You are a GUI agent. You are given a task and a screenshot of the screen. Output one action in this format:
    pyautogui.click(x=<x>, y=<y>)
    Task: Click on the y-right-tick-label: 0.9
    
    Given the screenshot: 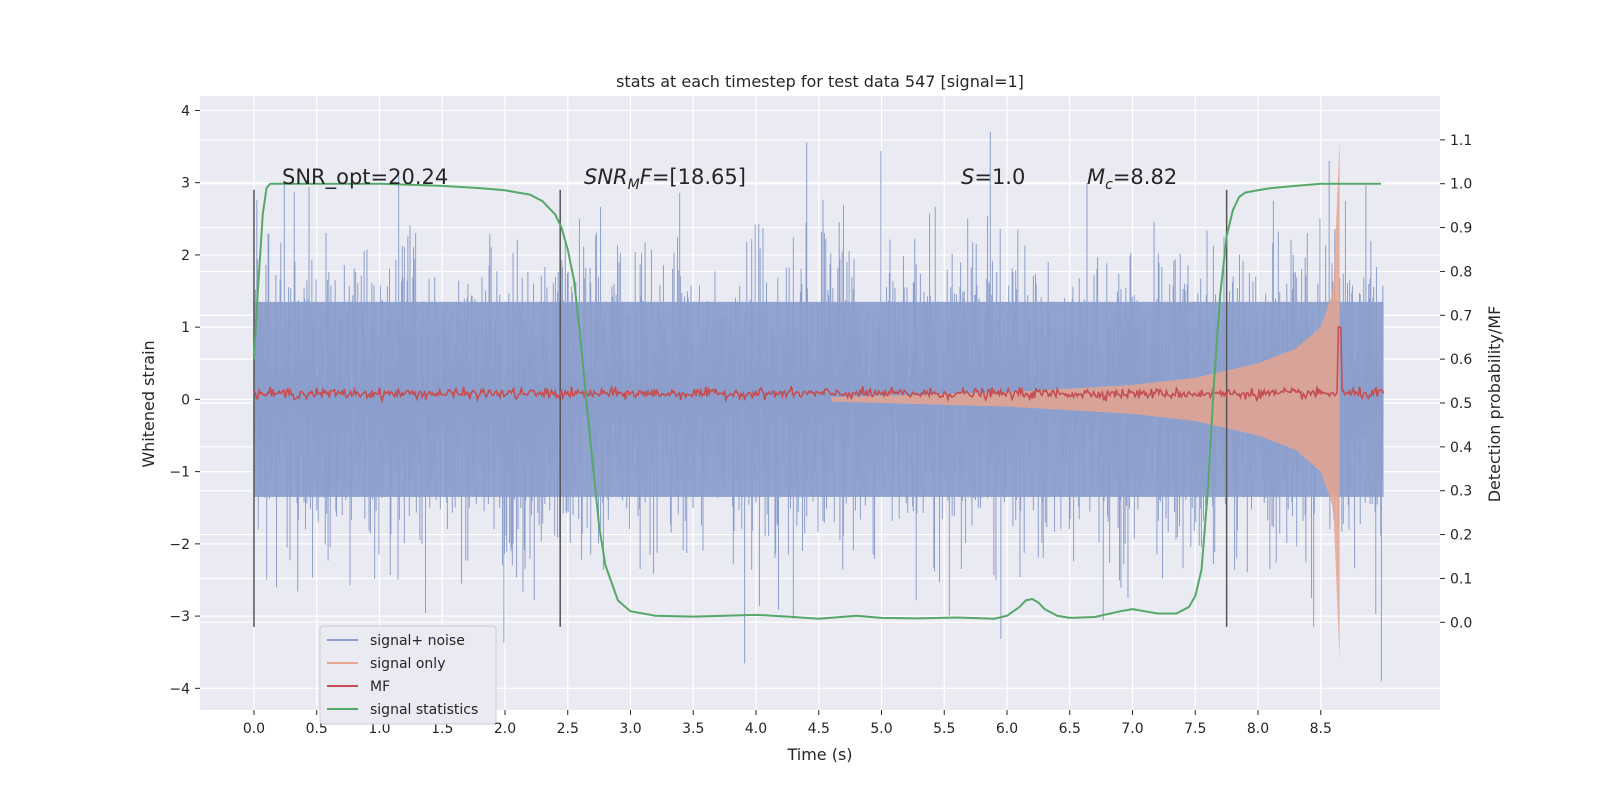 What is the action you would take?
    pyautogui.click(x=1461, y=229)
    